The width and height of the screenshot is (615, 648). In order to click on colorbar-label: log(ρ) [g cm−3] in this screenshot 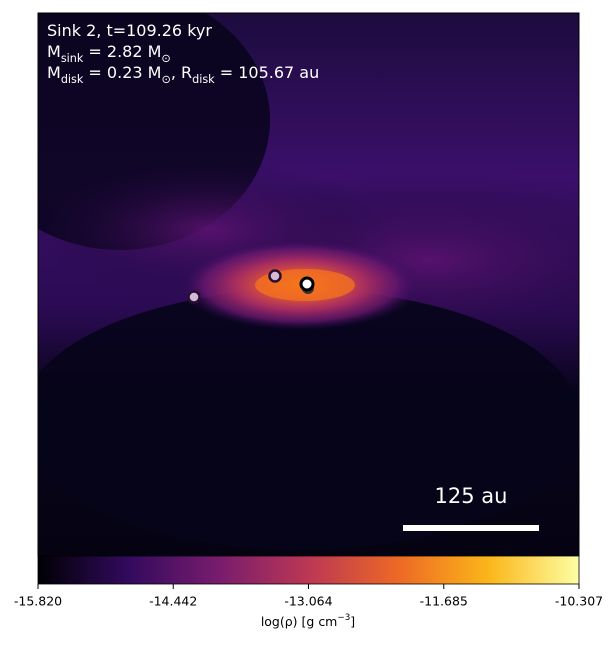, I will do `click(308, 621)`.